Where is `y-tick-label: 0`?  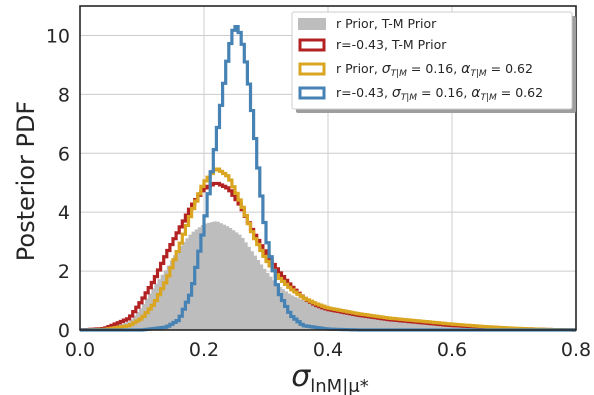 y-tick-label: 0 is located at coordinates (64, 331).